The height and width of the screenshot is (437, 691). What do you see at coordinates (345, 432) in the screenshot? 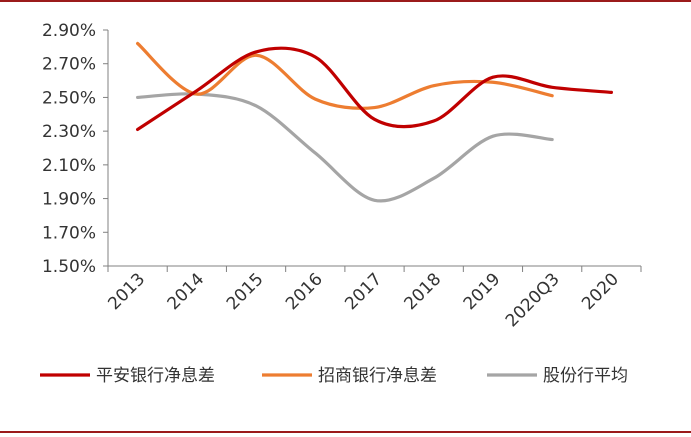
I see `bottom-rule` at bounding box center [345, 432].